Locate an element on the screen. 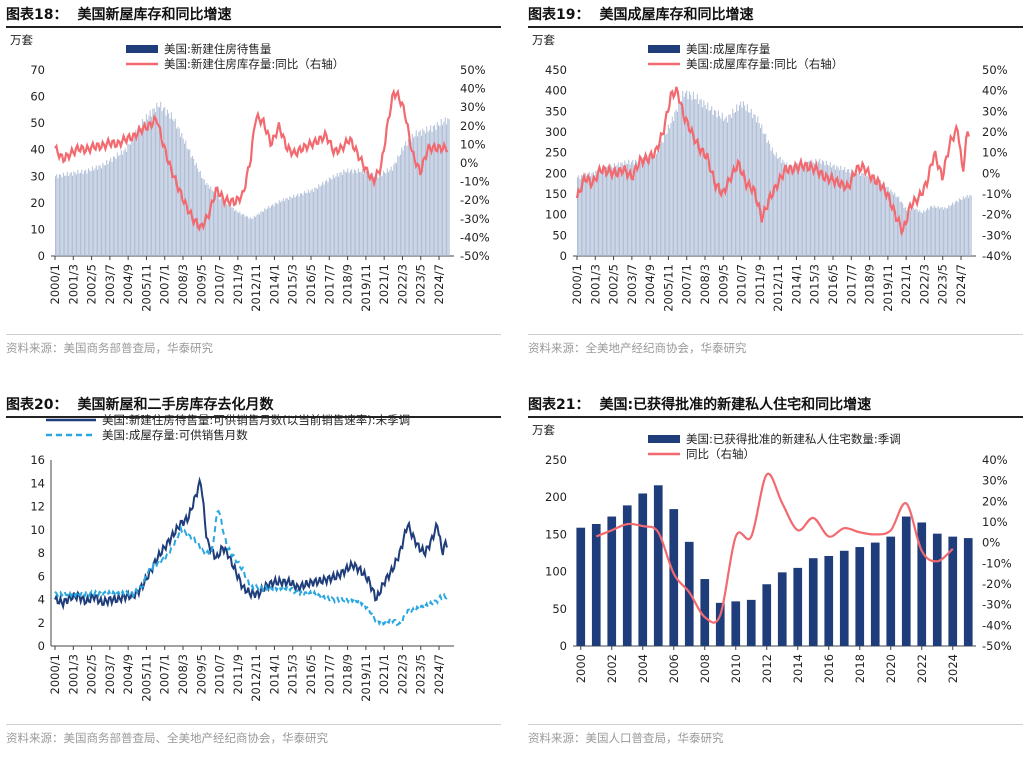  y-tick-label: 6 is located at coordinates (41, 576).